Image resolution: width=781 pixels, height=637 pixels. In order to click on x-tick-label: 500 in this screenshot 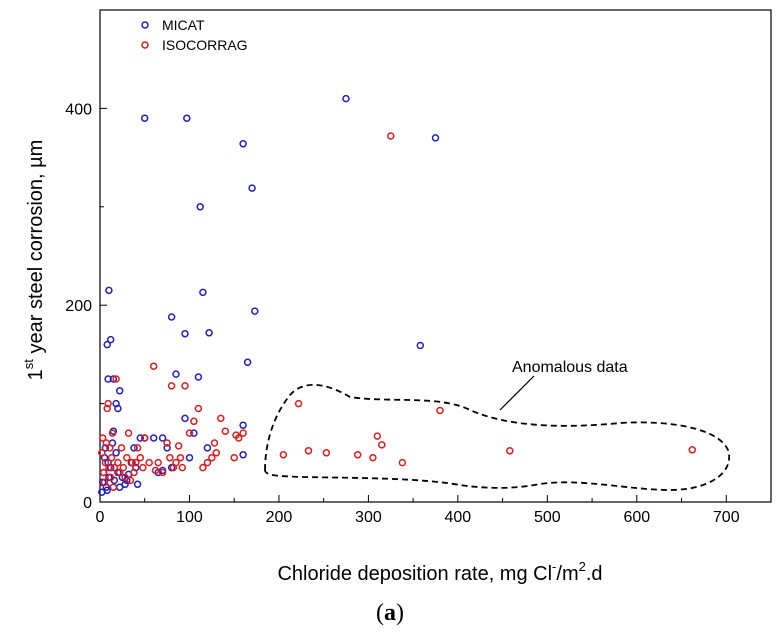, I will do `click(547, 517)`.